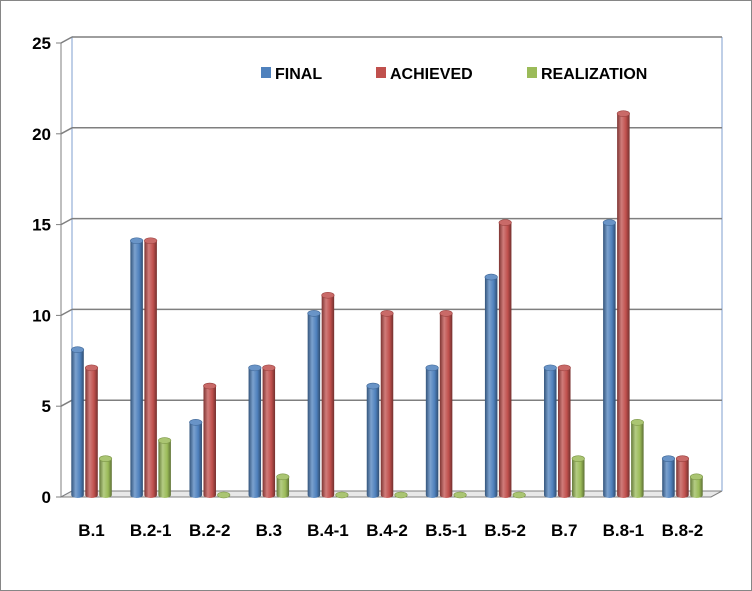 The height and width of the screenshot is (591, 752). I want to click on bar-final-B.4-1, so click(314, 404).